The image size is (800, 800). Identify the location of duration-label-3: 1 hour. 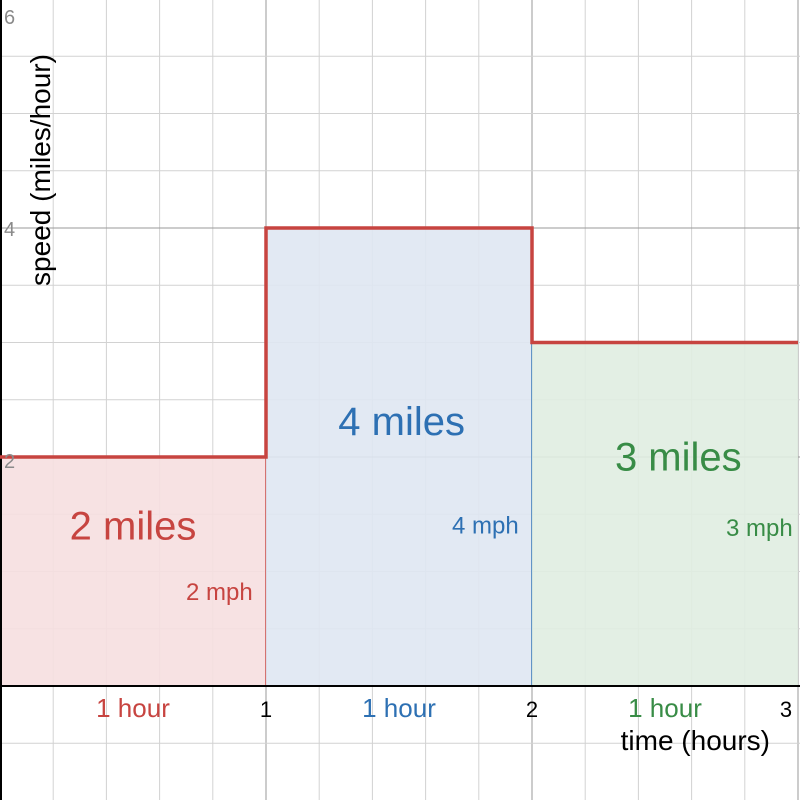
(665, 708).